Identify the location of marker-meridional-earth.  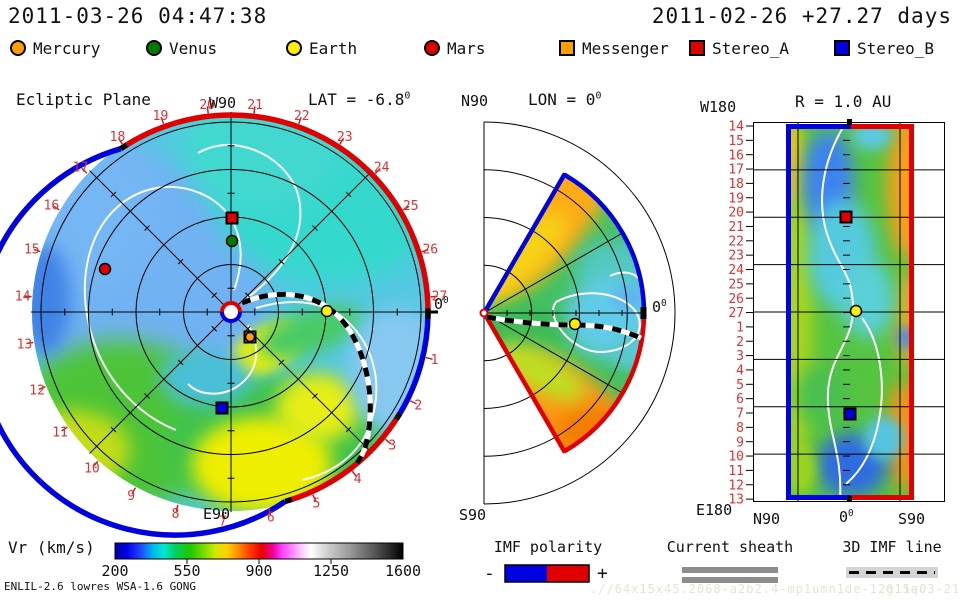
(575, 324).